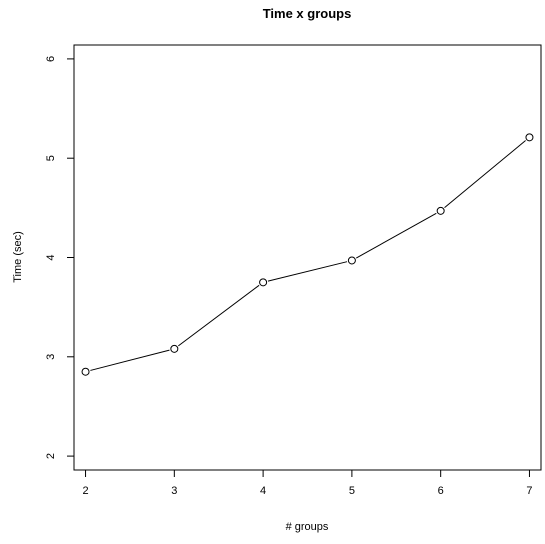 This screenshot has width=545, height=544. Describe the element at coordinates (51, 59) in the screenshot. I see `y-tick-label: 6` at that location.